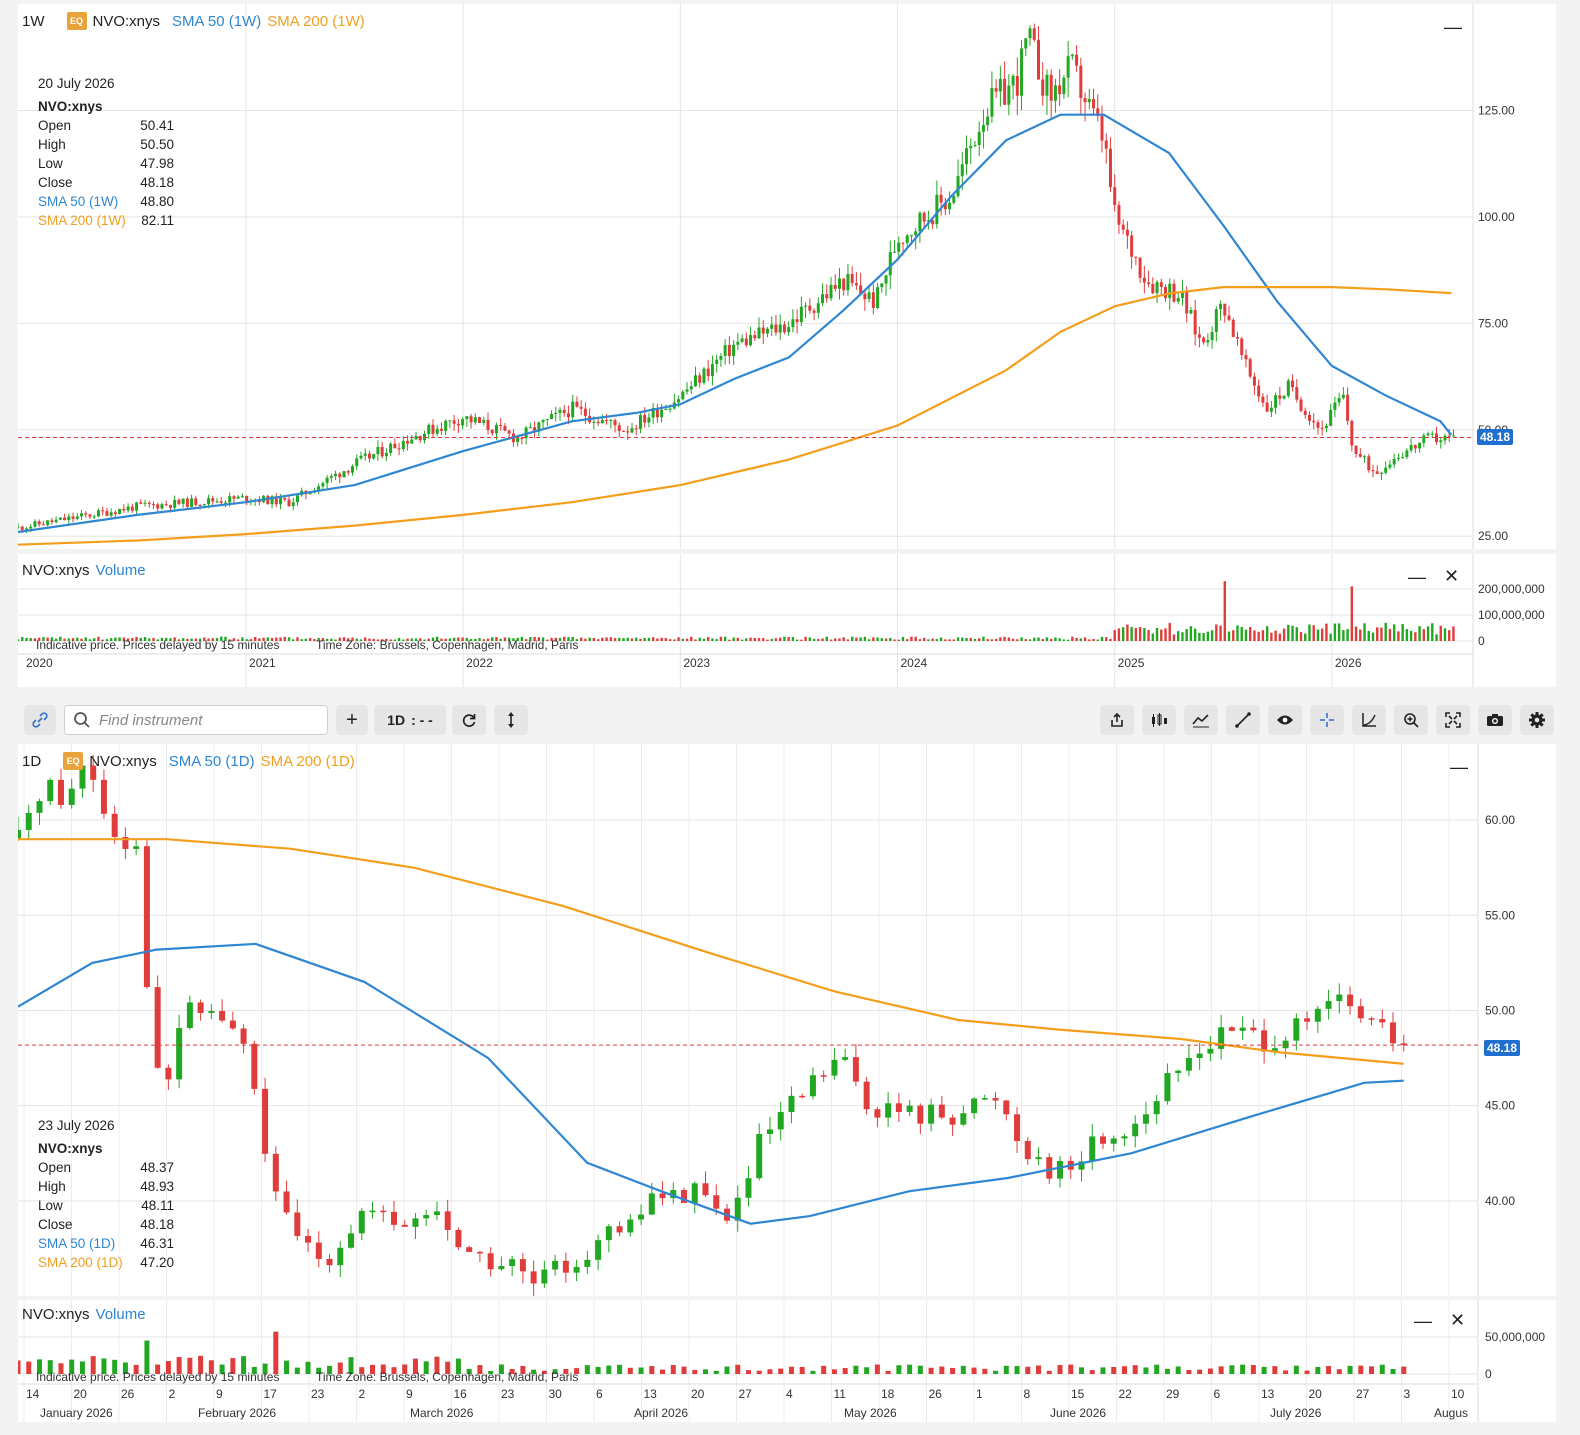 This screenshot has height=1435, width=1580. Describe the element at coordinates (157, 201) in the screenshot. I see `sma50-value: 48.80` at that location.